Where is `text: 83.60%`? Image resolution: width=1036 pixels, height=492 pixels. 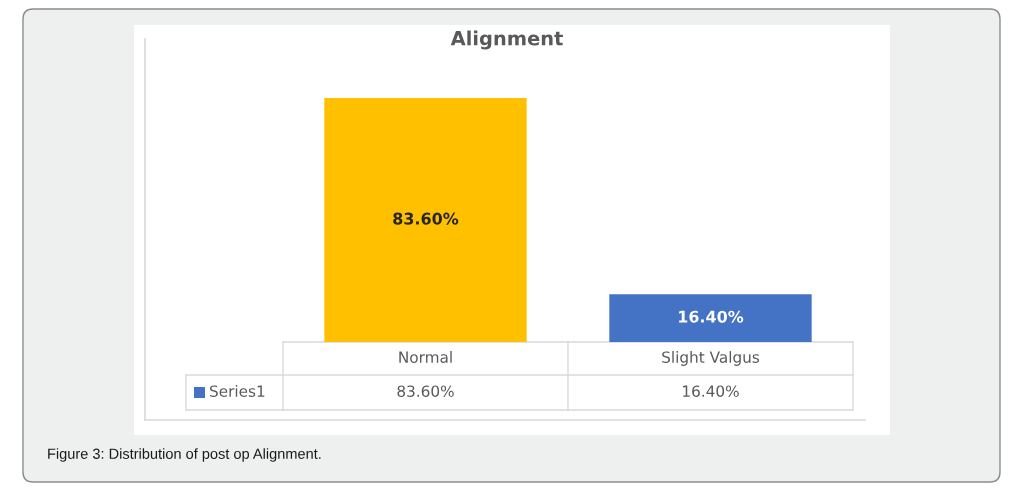 text: 83.60% is located at coordinates (426, 218).